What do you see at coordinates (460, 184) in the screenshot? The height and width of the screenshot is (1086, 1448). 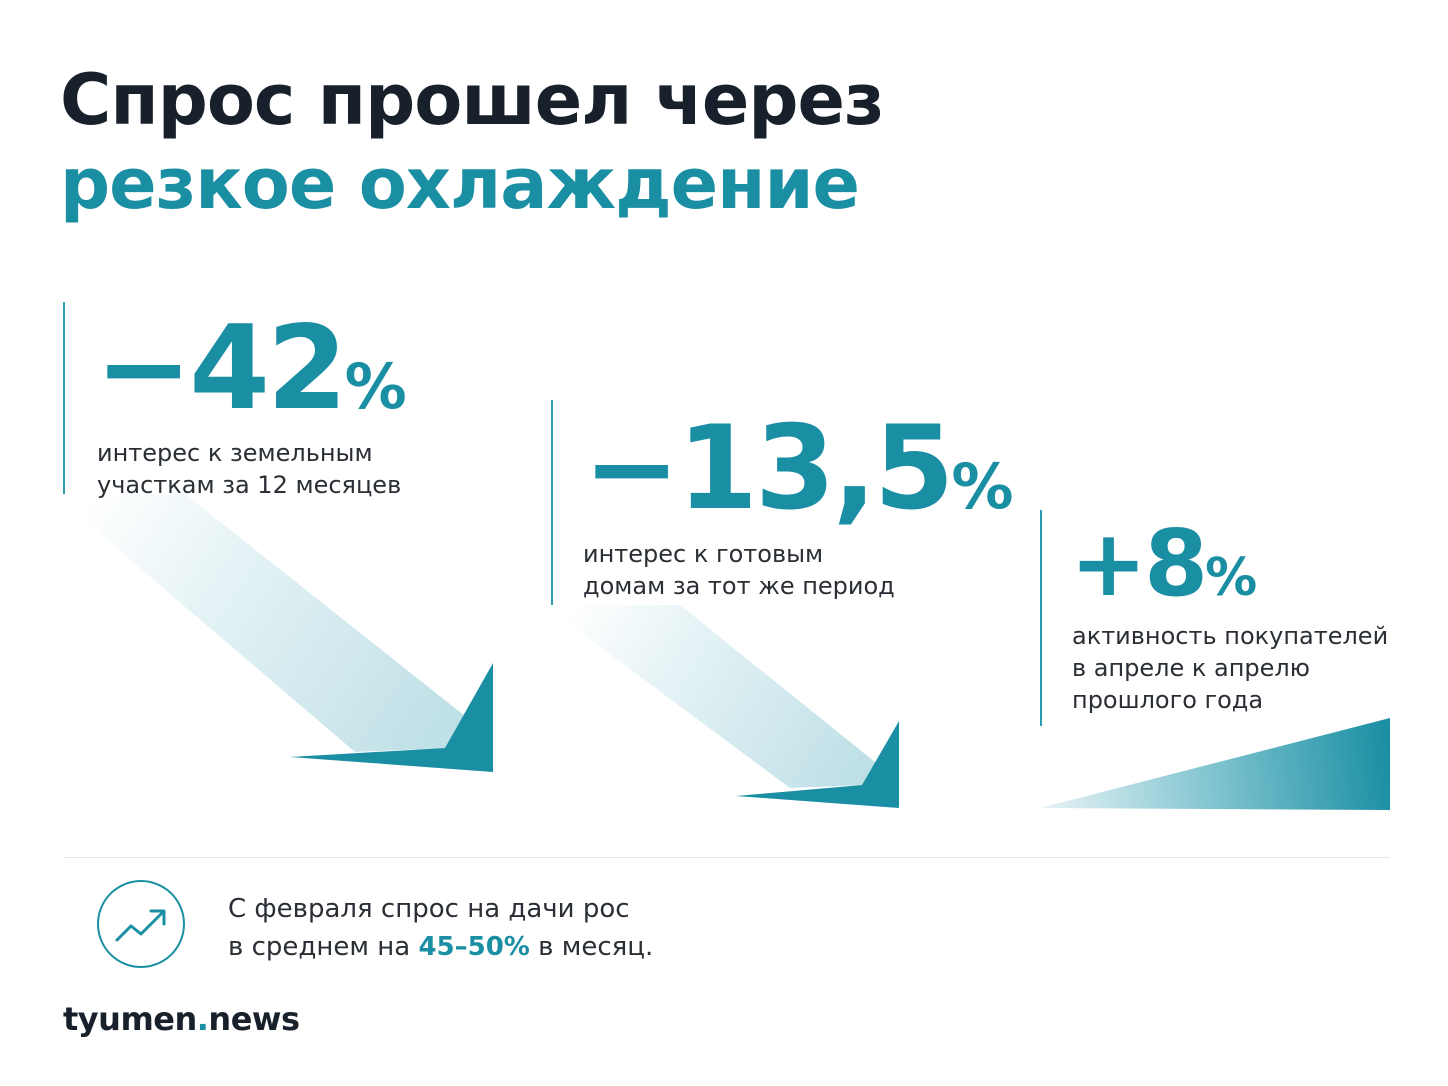 I see `headline-line-2: резкое охлаждение` at bounding box center [460, 184].